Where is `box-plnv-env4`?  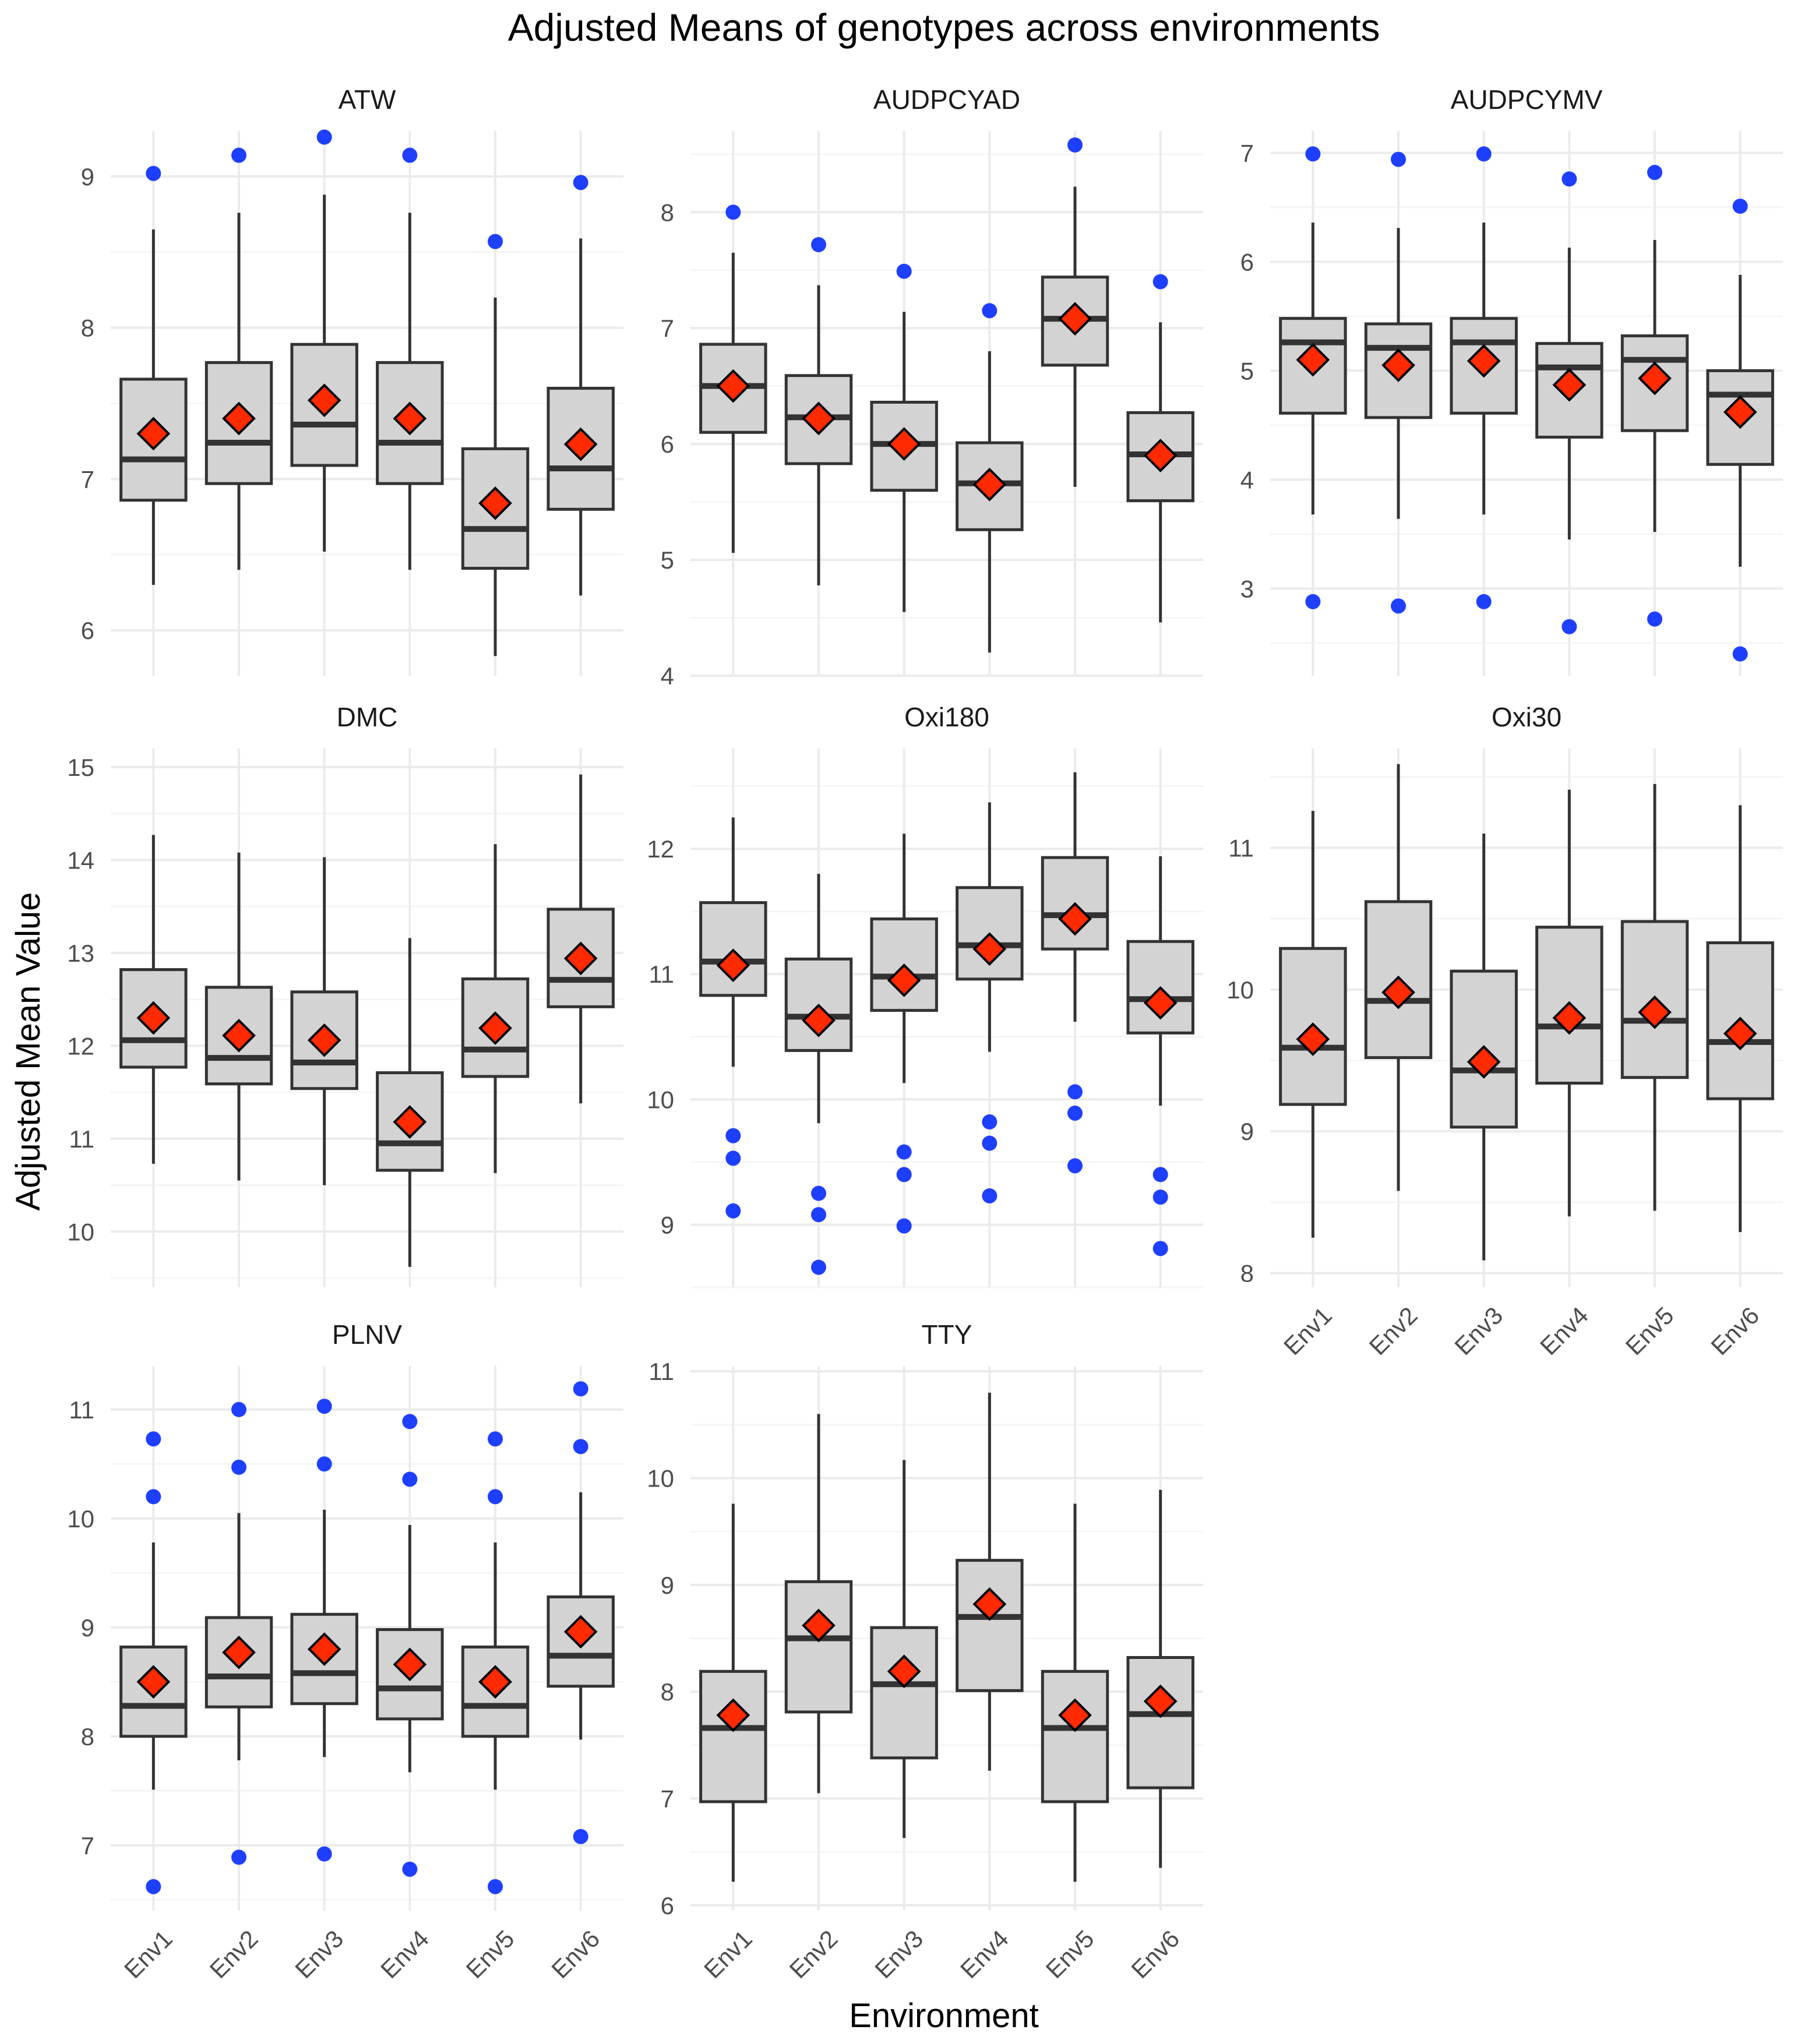
box-plnv-env4 is located at coordinates (410, 1645).